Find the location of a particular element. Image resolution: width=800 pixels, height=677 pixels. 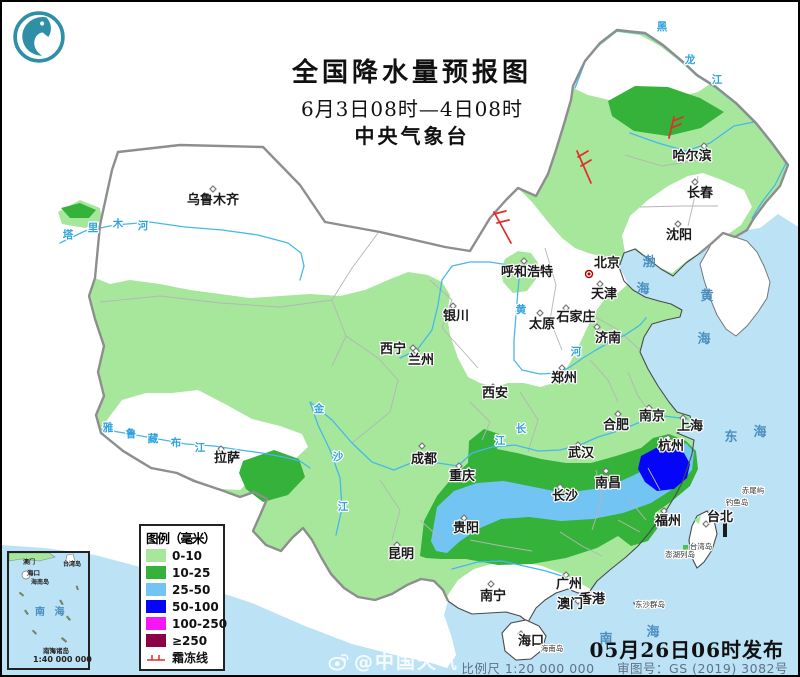

approval-number: 审图号：GS (2019) 3082号 is located at coordinates (702, 668).